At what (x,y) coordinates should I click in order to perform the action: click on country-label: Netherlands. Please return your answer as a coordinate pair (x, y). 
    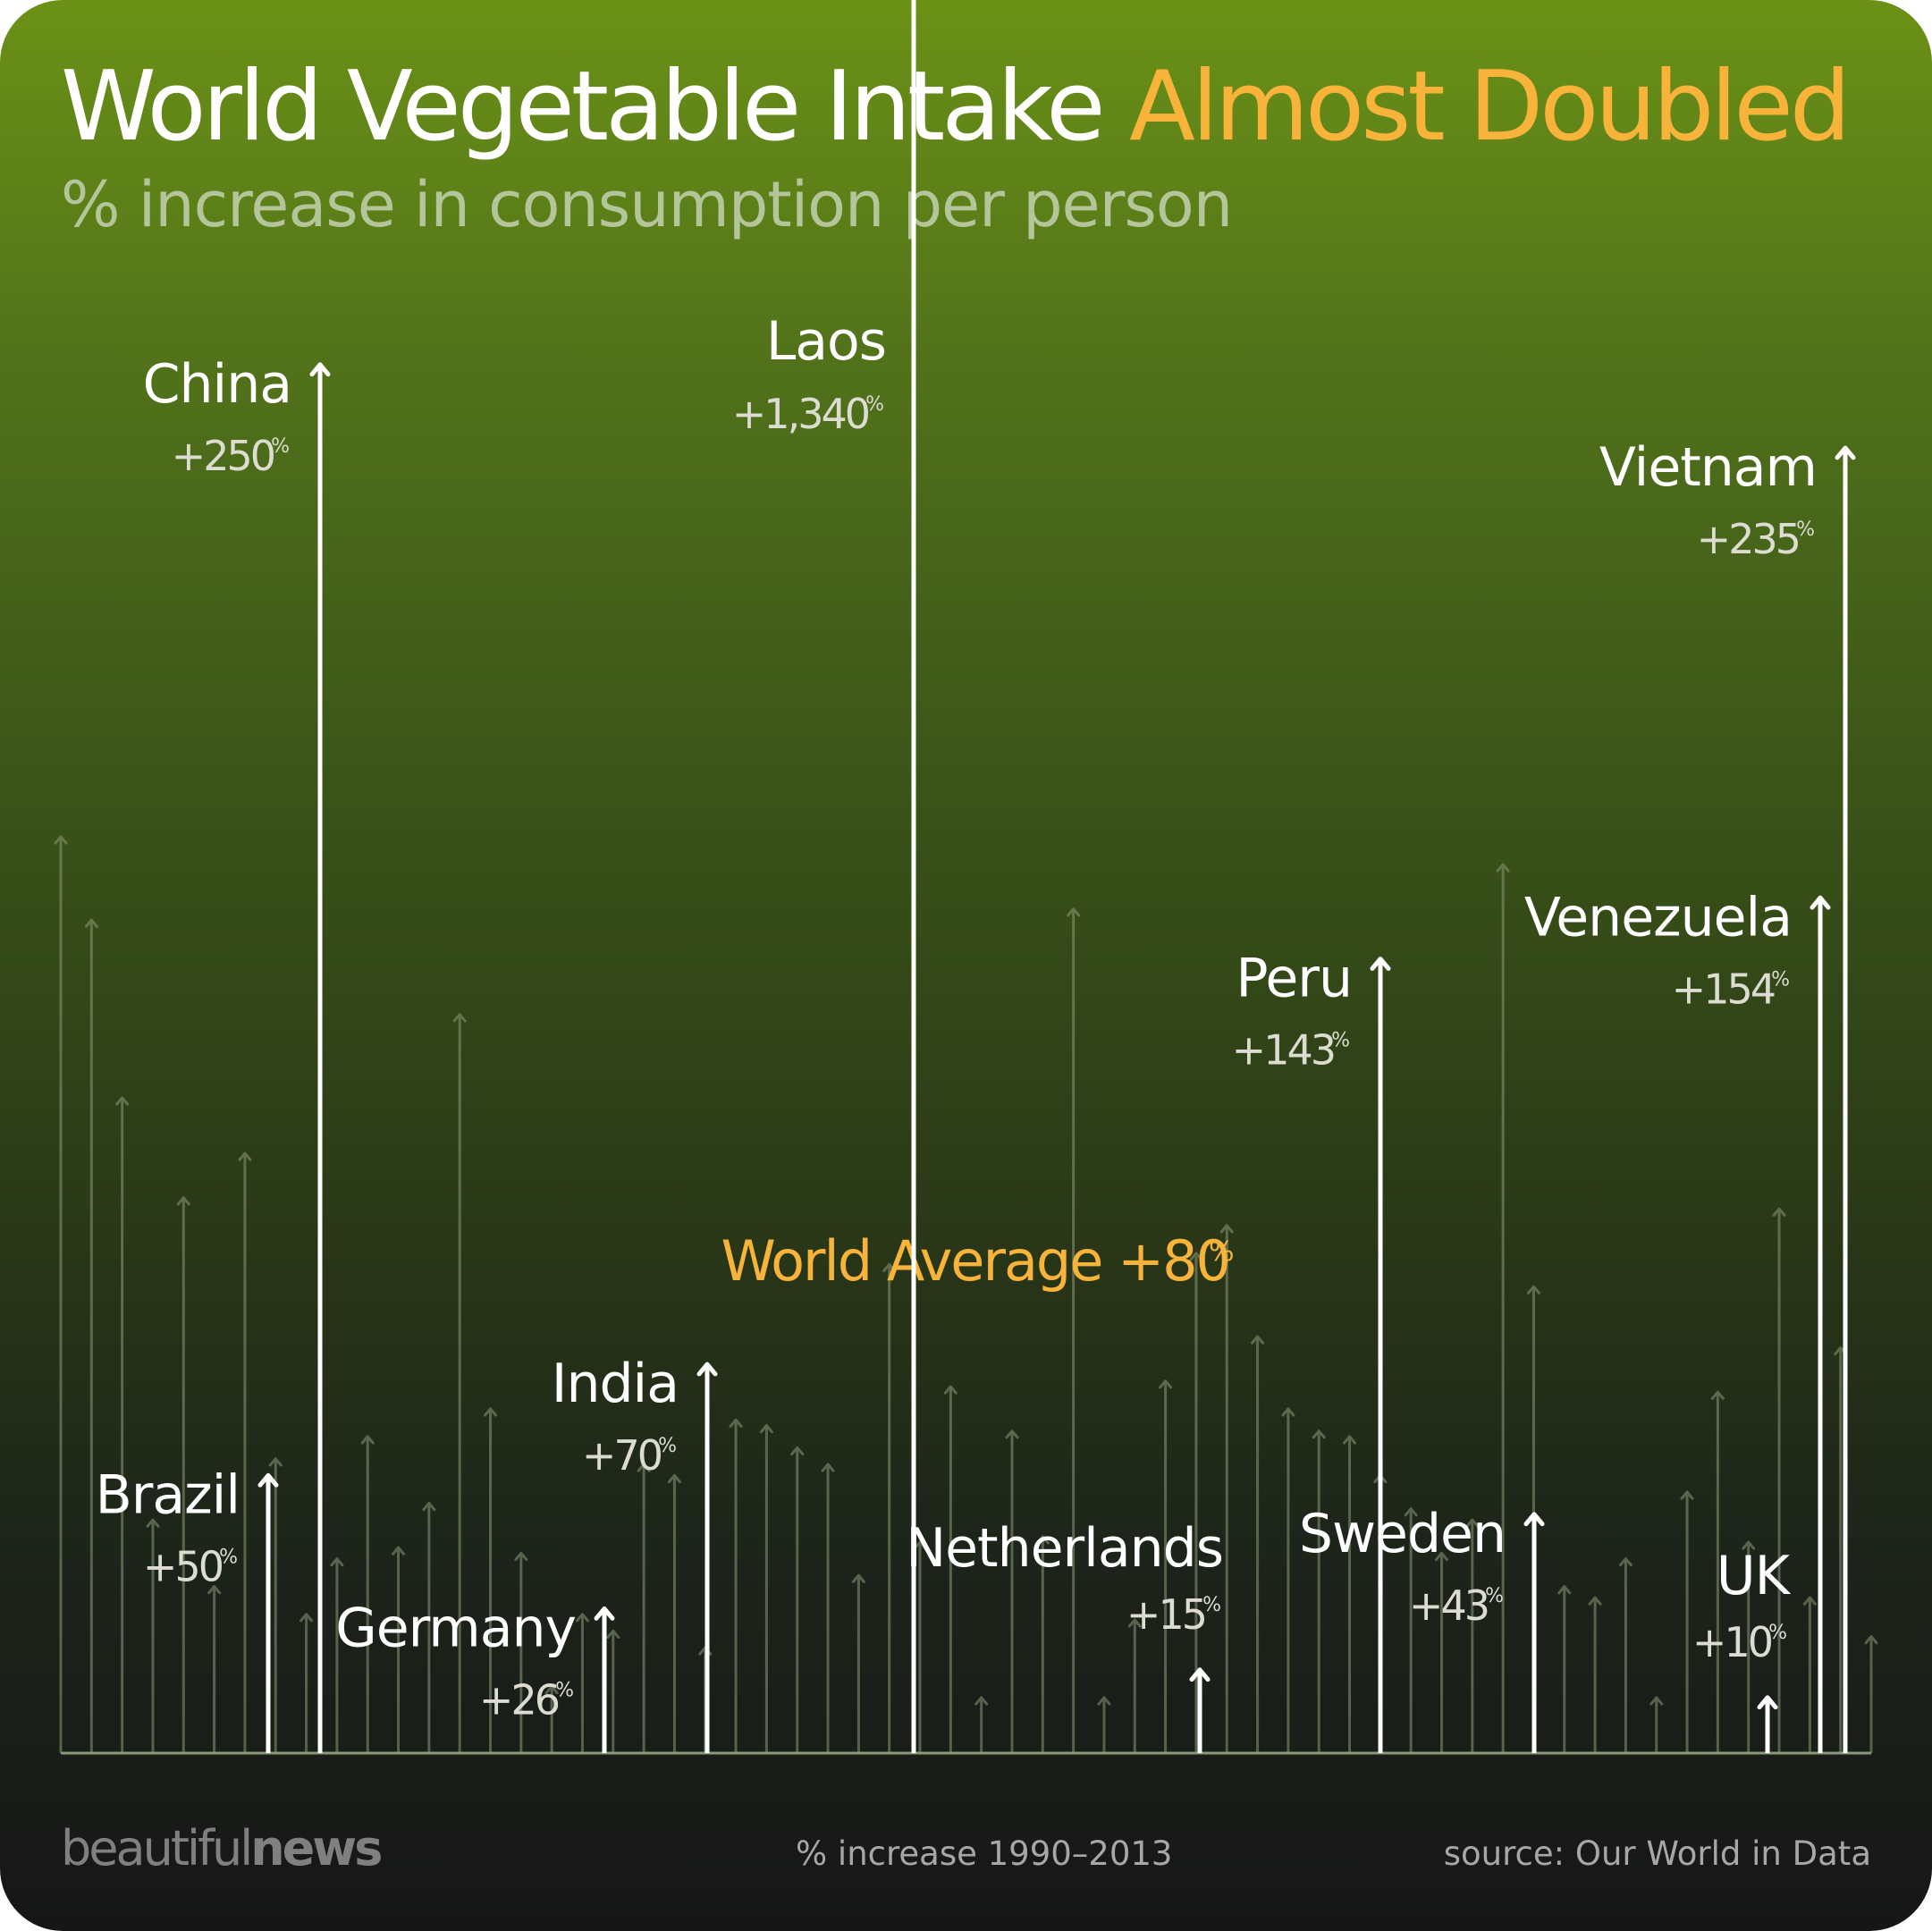
    Looking at the image, I should click on (1064, 1548).